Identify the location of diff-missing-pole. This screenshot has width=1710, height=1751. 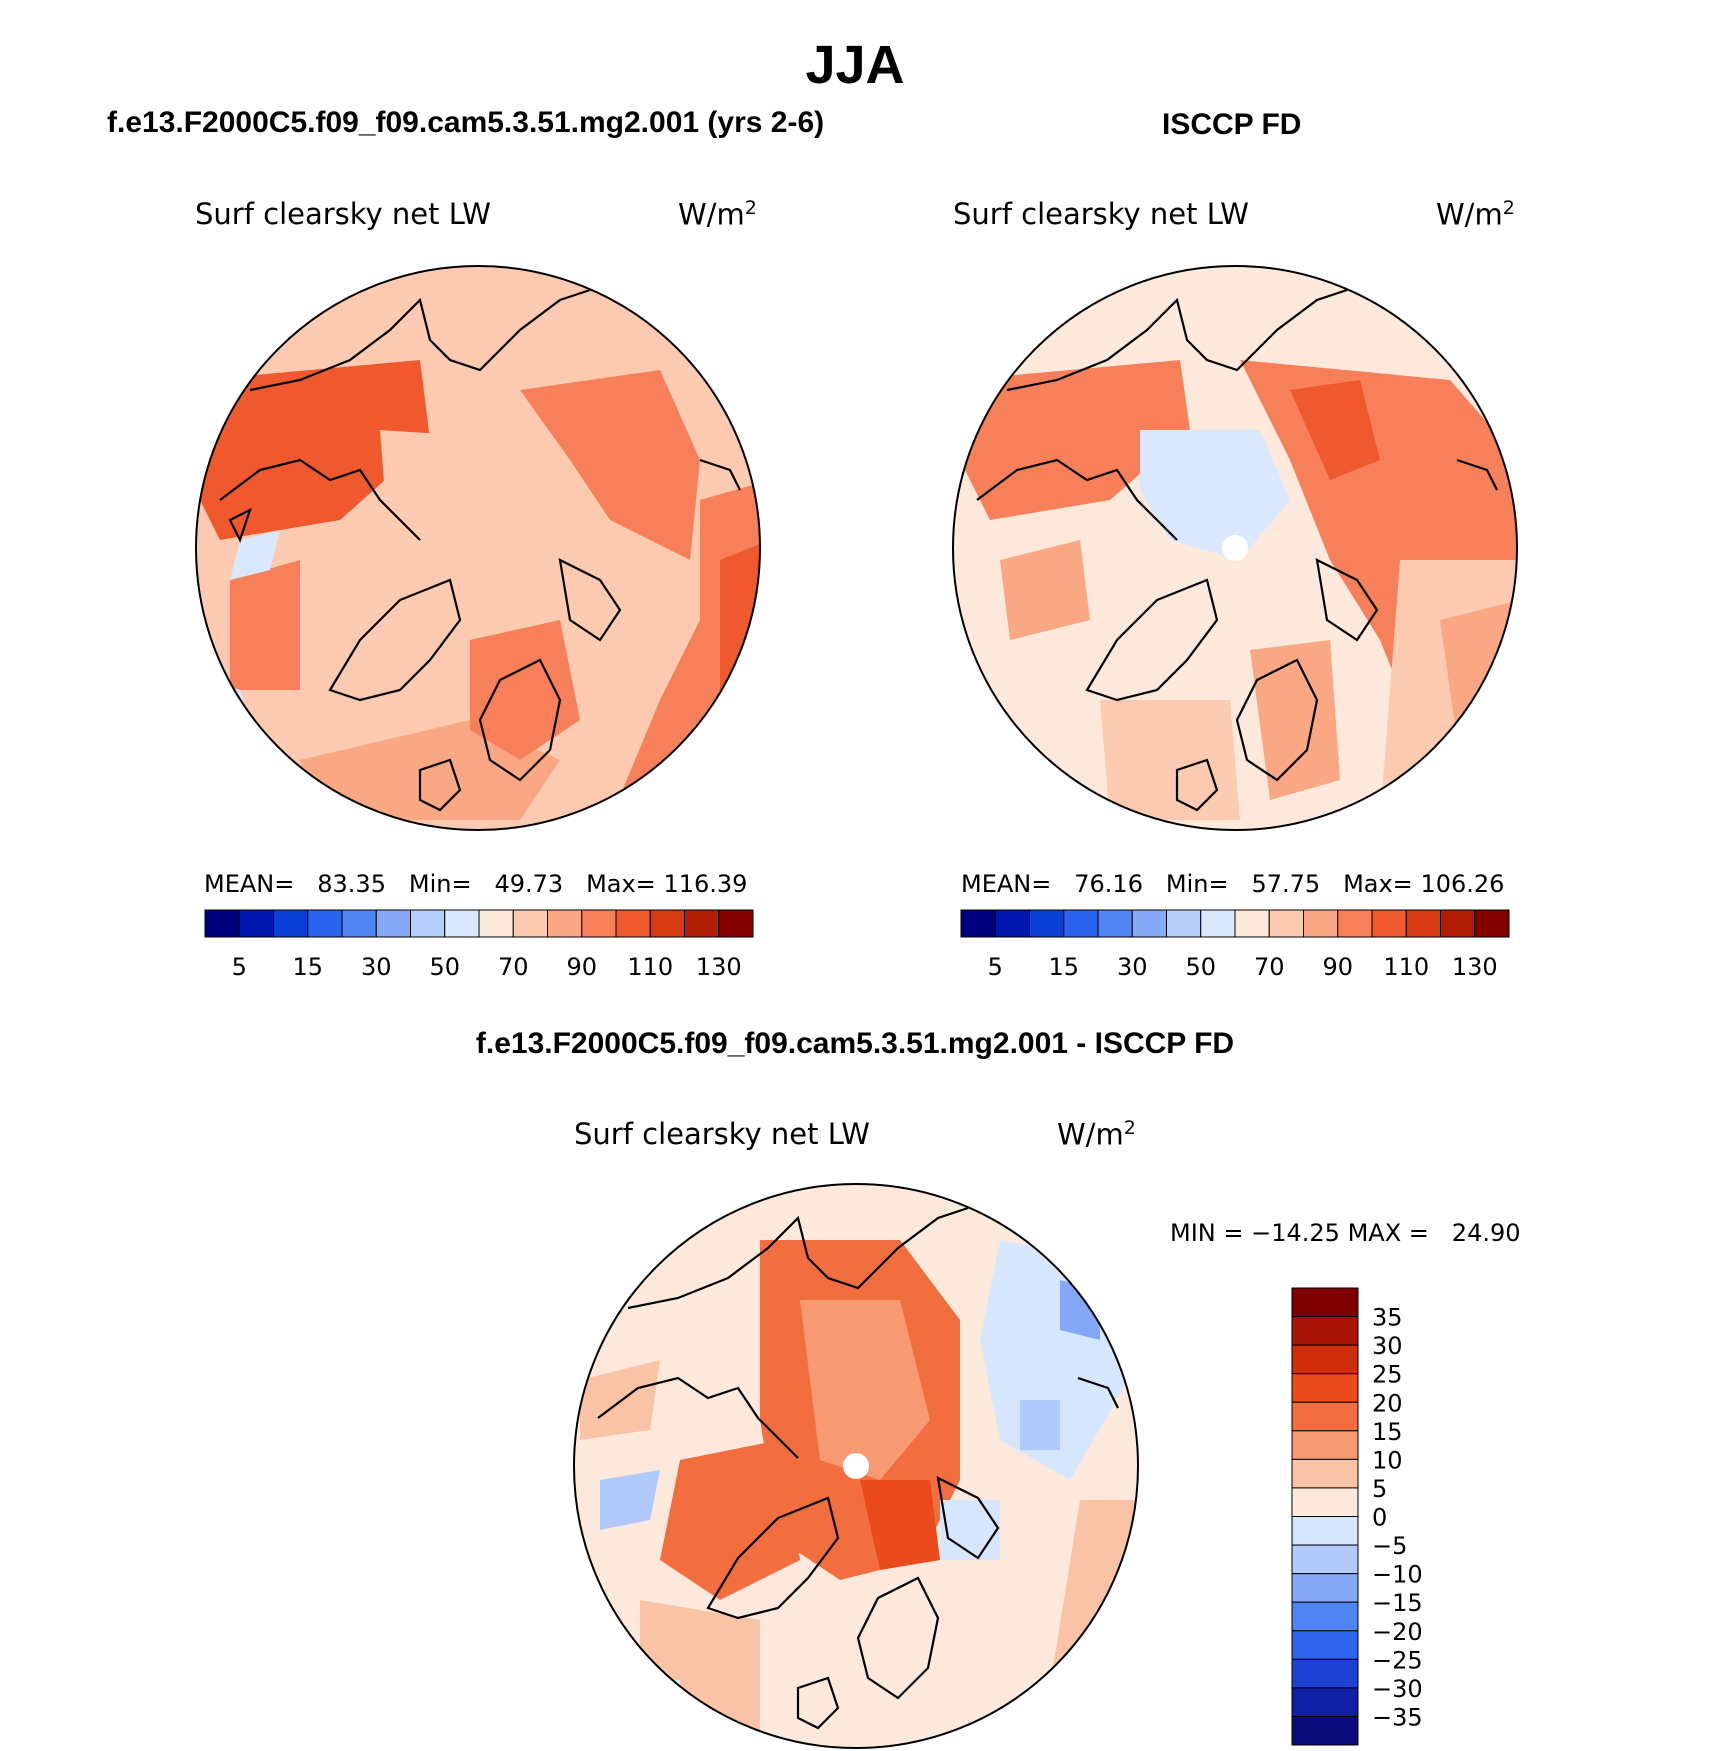
(856, 1466).